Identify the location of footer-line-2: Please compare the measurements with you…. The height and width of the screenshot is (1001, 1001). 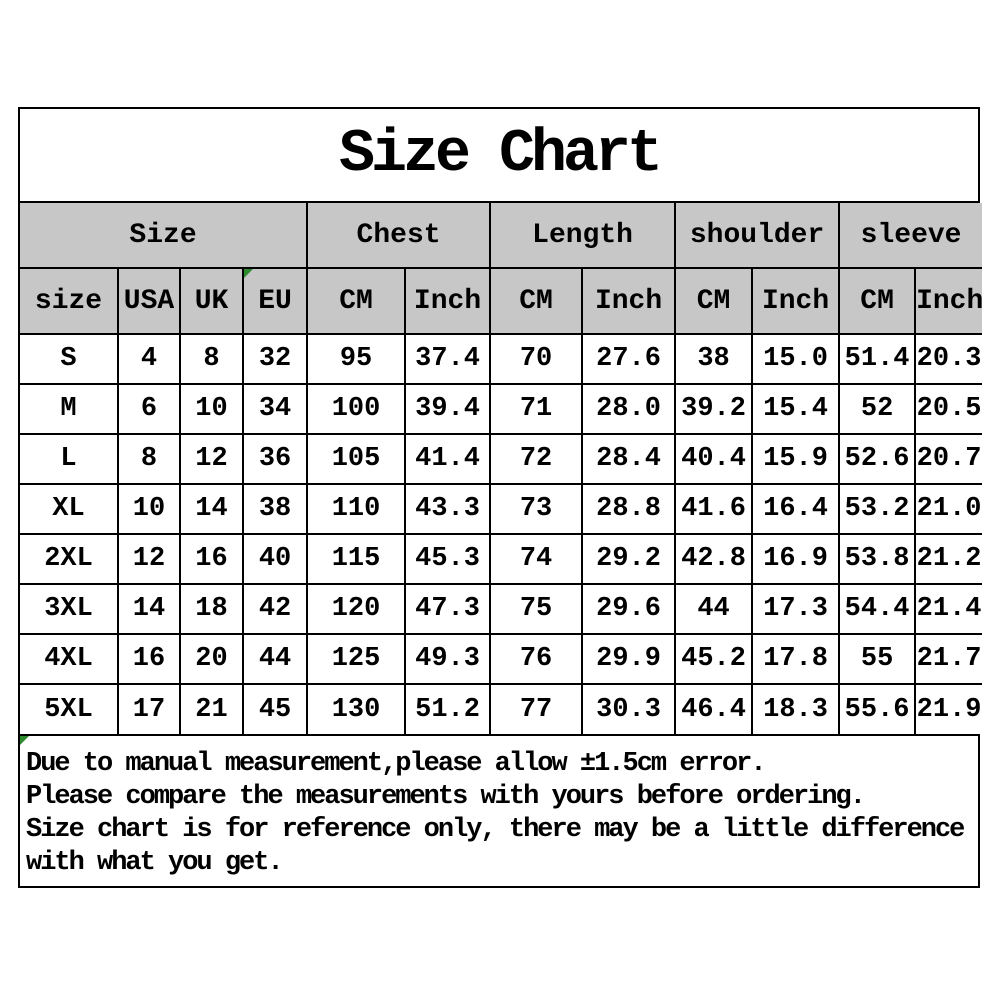
(446, 797).